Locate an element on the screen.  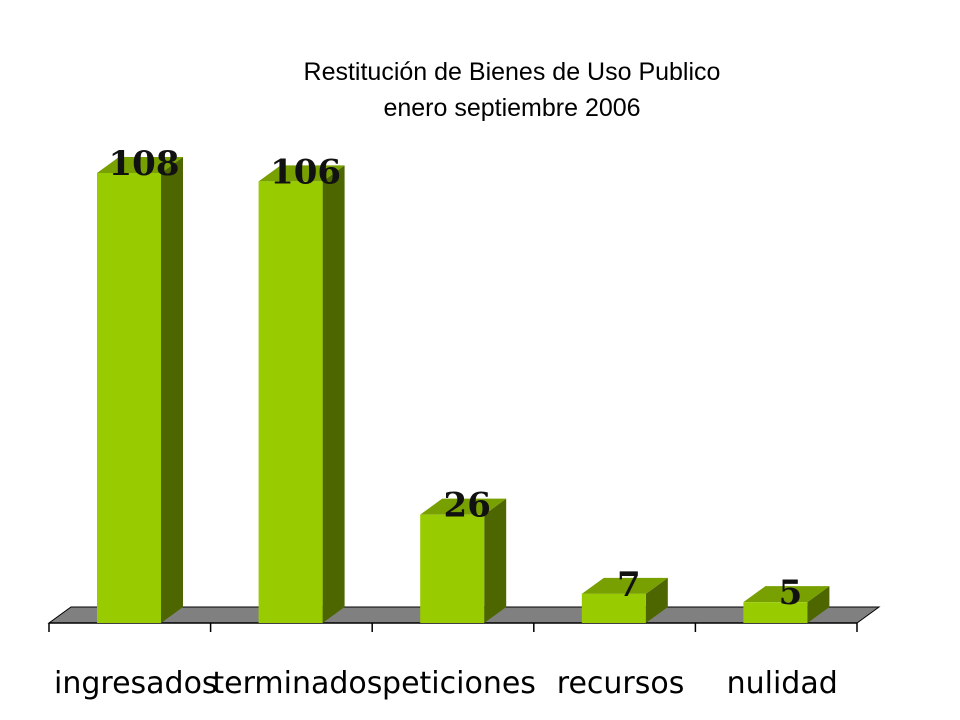
bar-nulidad is located at coordinates (786, 604).